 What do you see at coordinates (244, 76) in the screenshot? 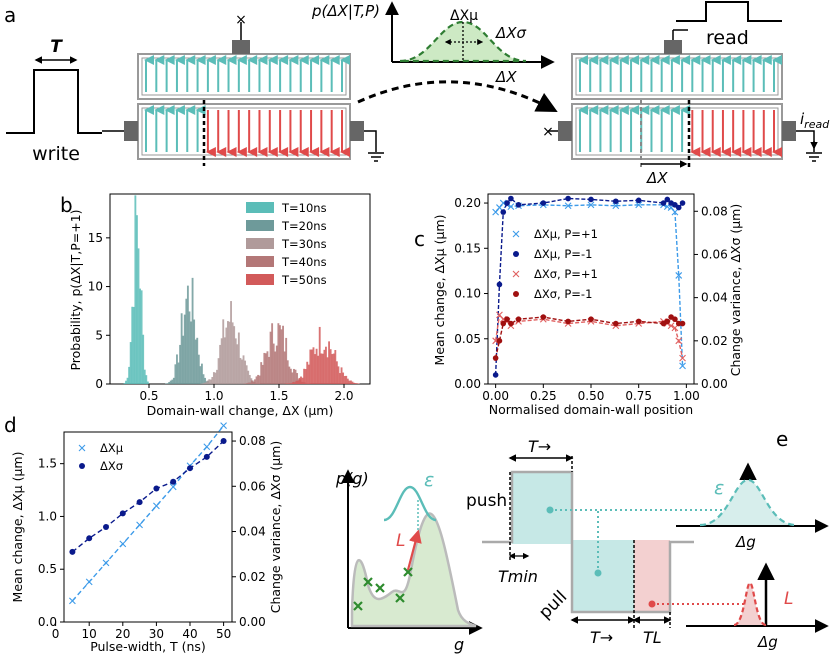
I see `device-left-top-track` at bounding box center [244, 76].